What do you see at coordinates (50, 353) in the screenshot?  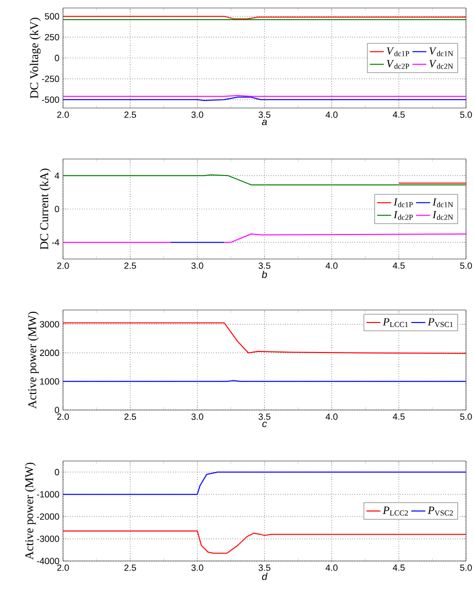 I see `y-tick-label: 2000` at bounding box center [50, 353].